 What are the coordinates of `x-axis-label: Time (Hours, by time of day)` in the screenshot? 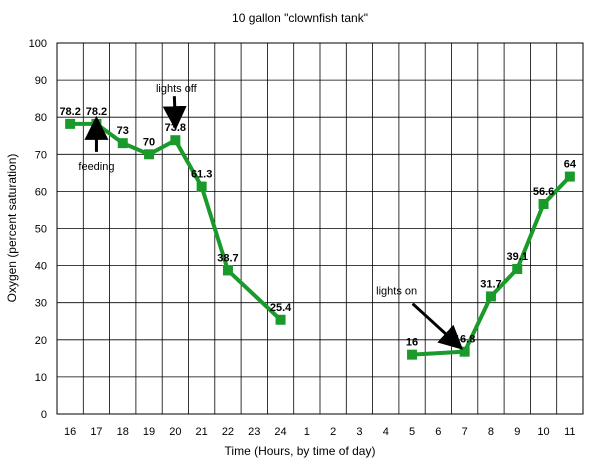 It's located at (300, 451).